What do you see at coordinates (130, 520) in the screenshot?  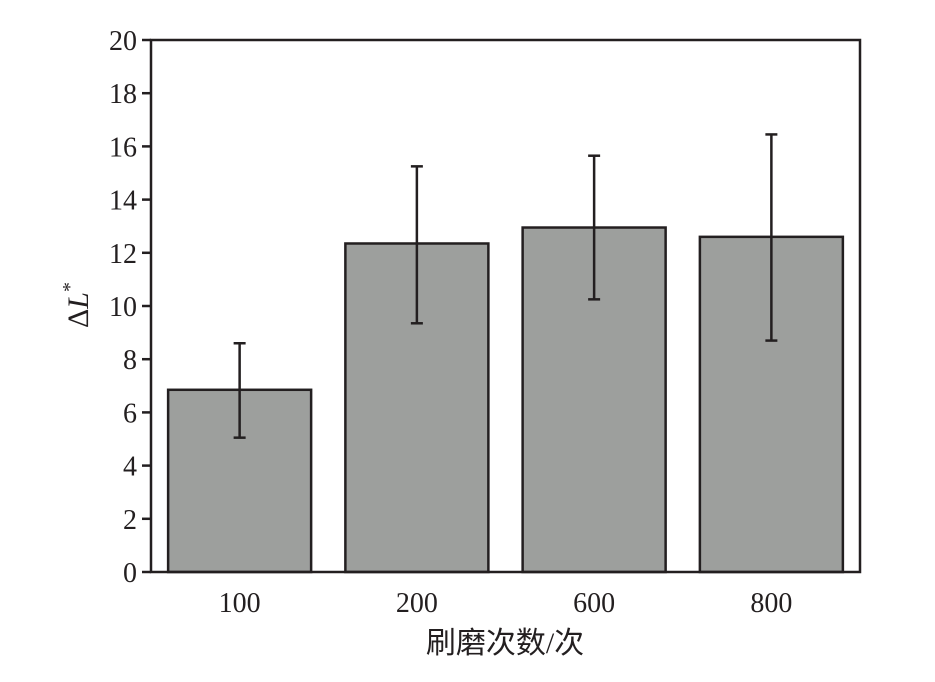 I see `y-tick-label-2: 2` at bounding box center [130, 520].